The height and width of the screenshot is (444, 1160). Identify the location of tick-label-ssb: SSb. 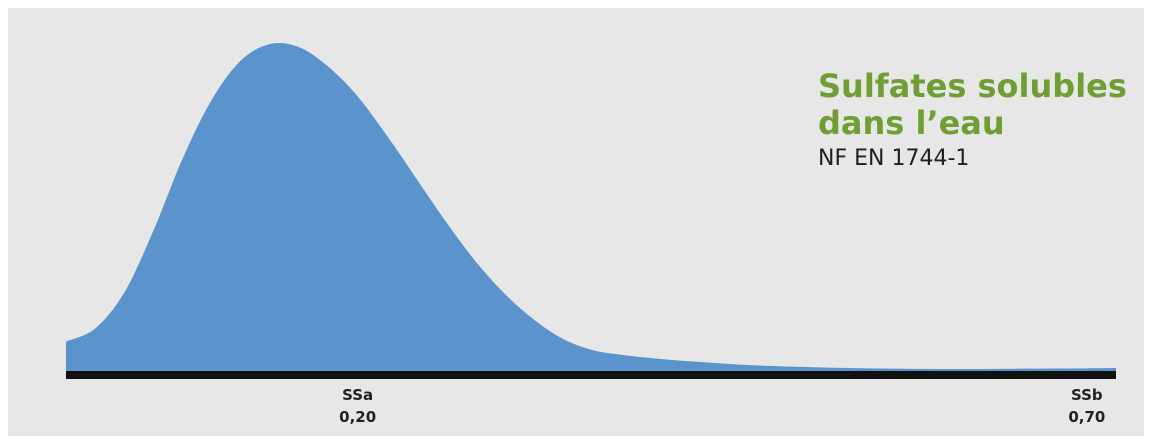
(1087, 395).